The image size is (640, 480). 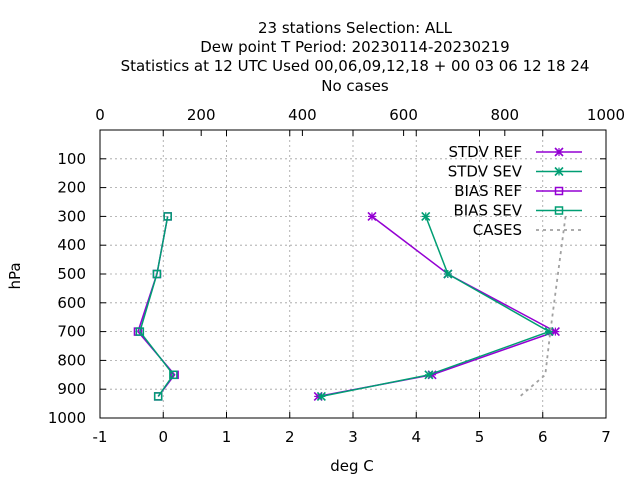 What do you see at coordinates (302, 115) in the screenshot?
I see `x2-tick-label: 400` at bounding box center [302, 115].